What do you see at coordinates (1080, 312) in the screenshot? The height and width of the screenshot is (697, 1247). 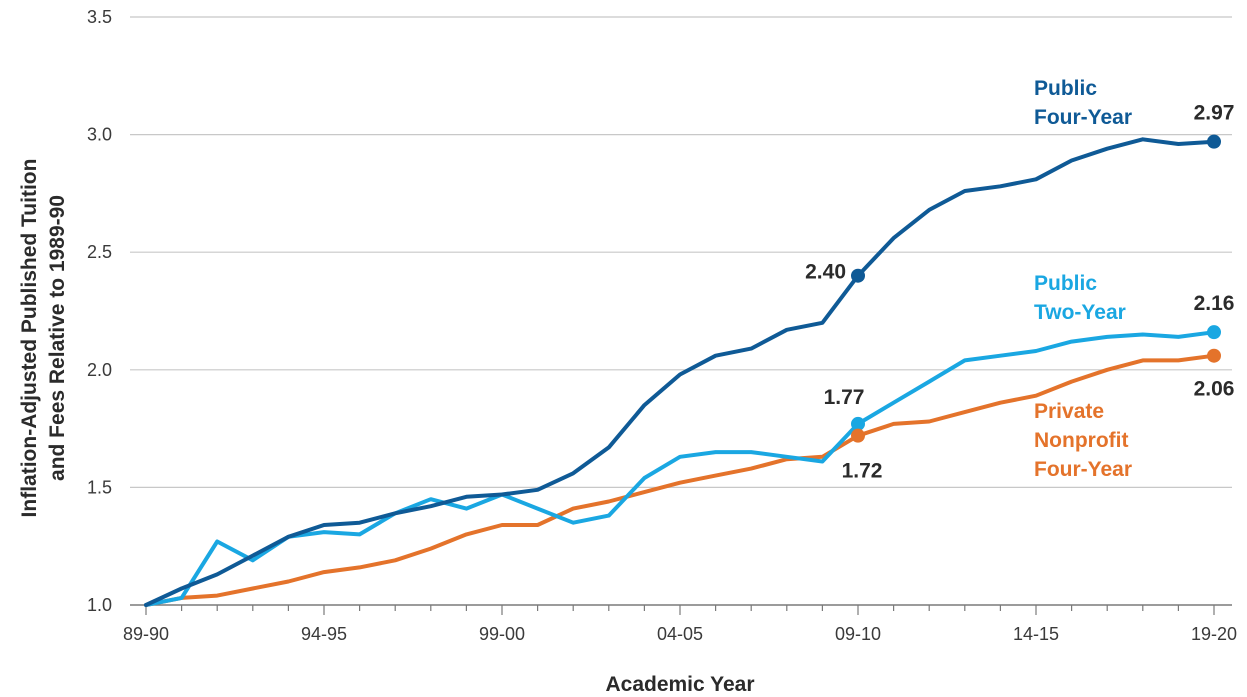 I see `series-name-line-1-1: Two-Year` at bounding box center [1080, 312].